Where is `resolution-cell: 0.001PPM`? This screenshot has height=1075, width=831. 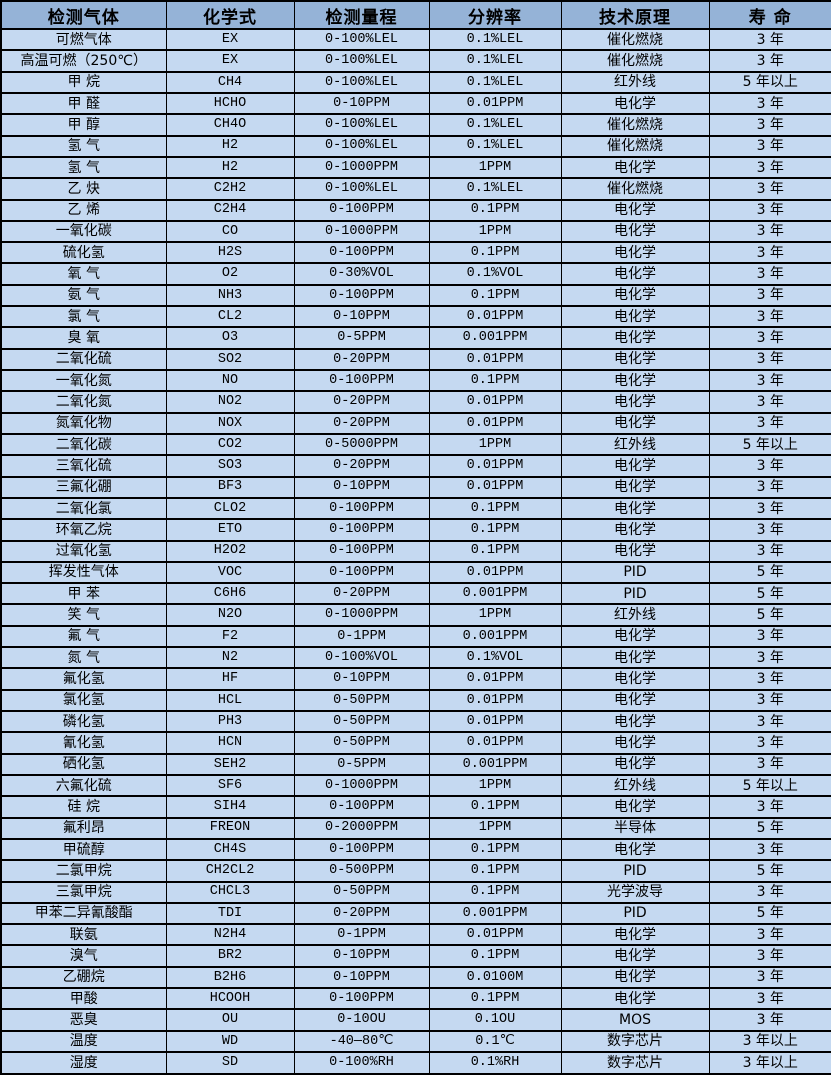
resolution-cell: 0.001PPM is located at coordinates (495, 594).